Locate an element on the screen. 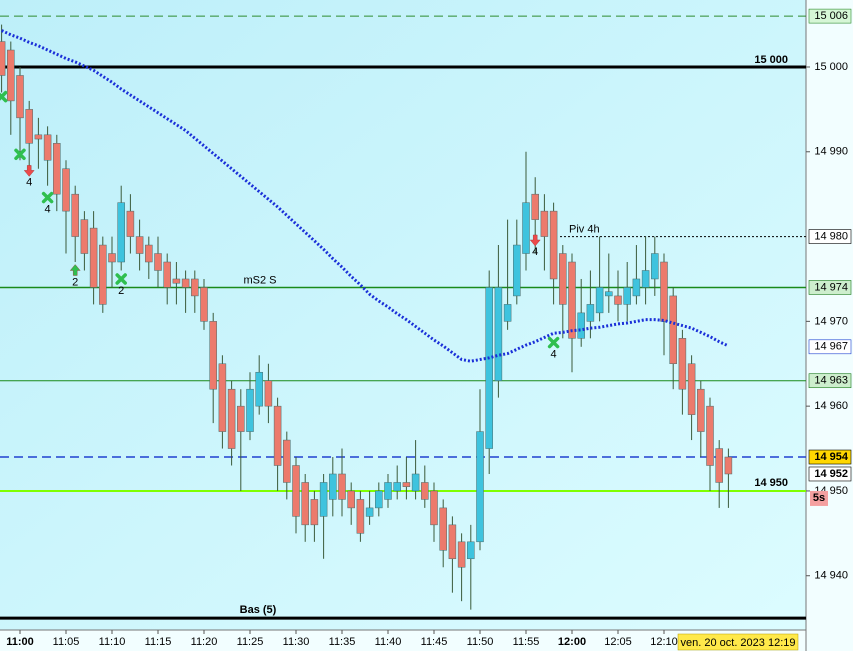 This screenshot has width=853, height=651. time-axis is located at coordinates (403, 640).